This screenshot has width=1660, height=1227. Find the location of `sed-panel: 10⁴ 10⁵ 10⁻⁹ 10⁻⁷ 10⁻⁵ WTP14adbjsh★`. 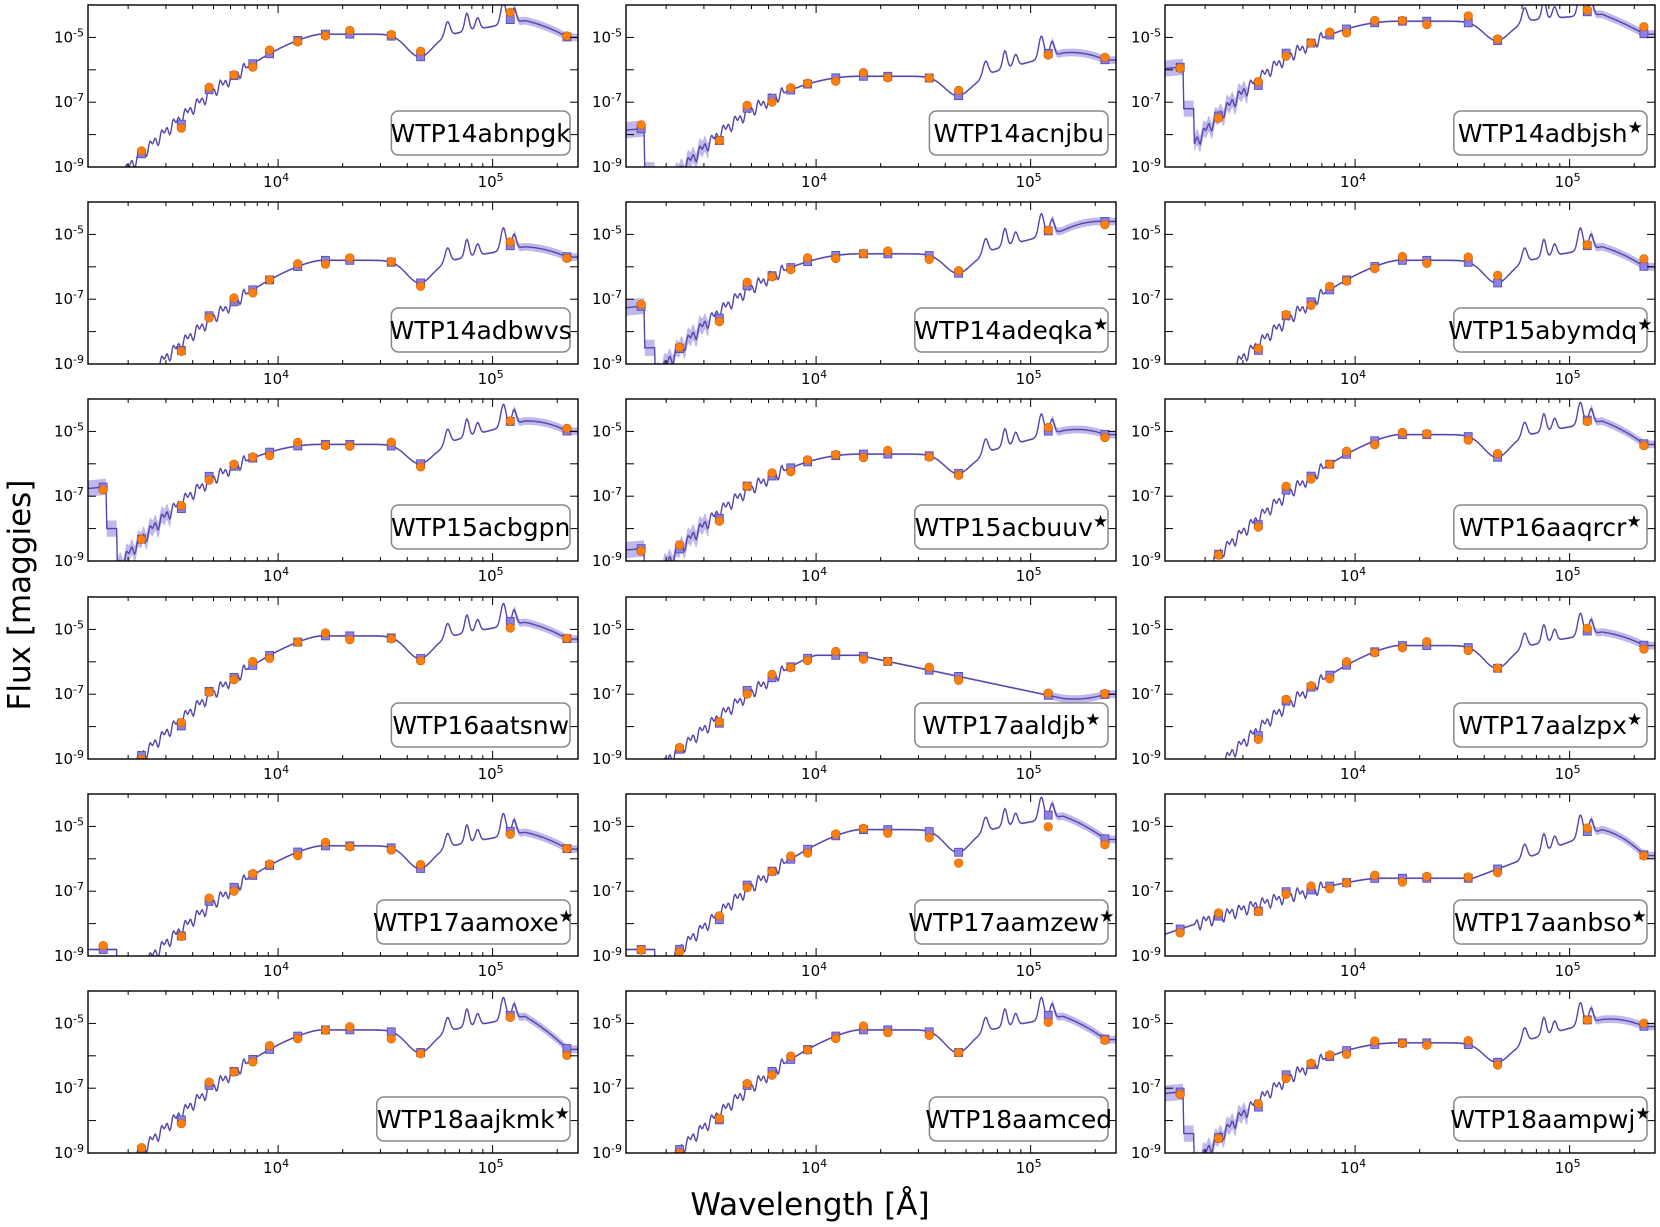

sed-panel: 10⁴ 10⁵ 10⁻⁹ 10⁻⁷ 10⁻⁵ WTP14adbjsh★ is located at coordinates (1393, 97).